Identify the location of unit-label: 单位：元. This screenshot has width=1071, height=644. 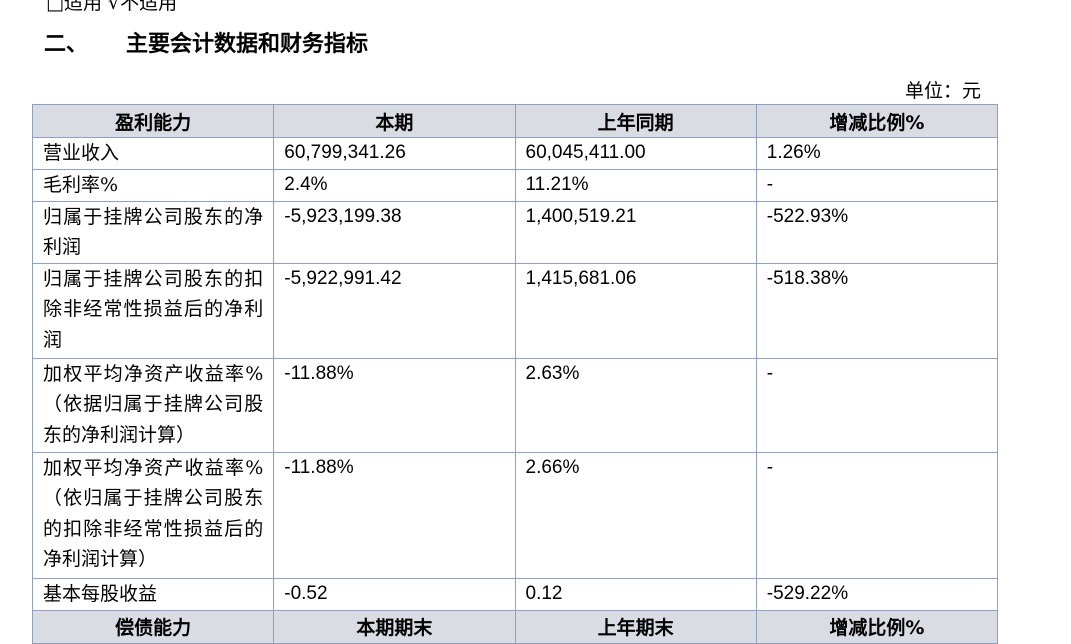
(943, 91).